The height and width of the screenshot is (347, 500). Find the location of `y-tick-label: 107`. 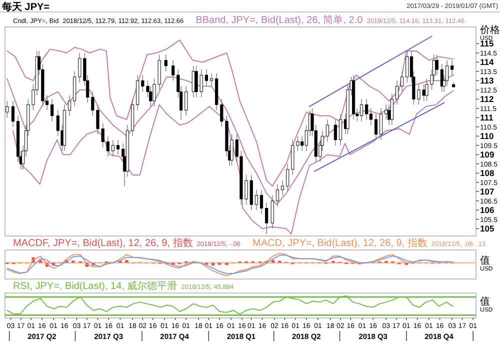

y-tick-label: 107 is located at coordinates (487, 191).